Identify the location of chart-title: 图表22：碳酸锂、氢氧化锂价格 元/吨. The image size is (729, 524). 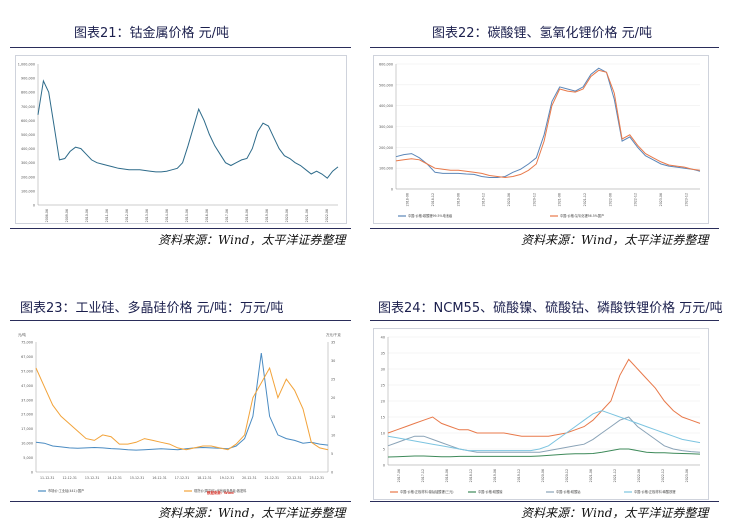
(542, 33).